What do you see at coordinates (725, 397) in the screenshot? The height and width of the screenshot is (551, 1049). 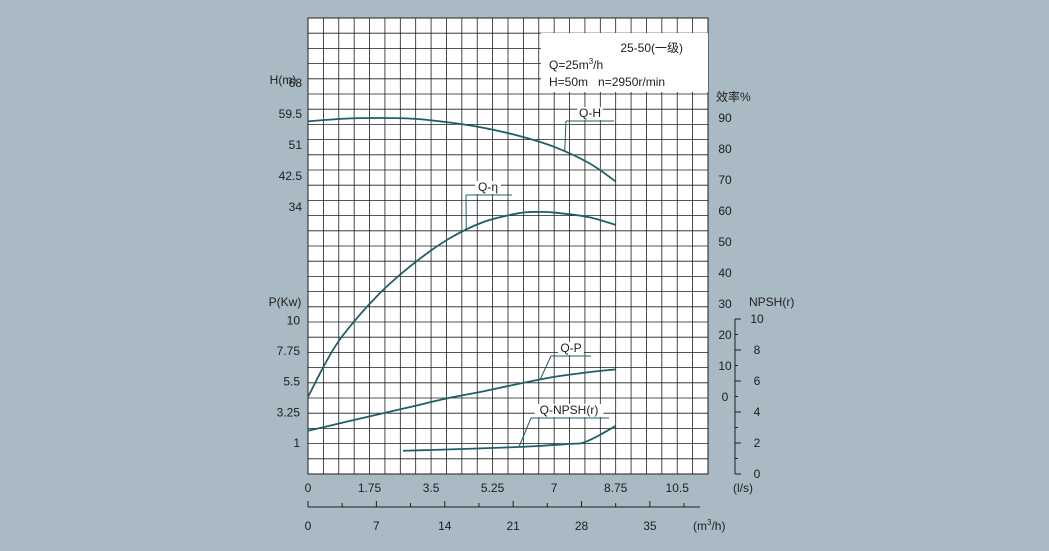 I see `efficiency-tick-label: 0` at bounding box center [725, 397].